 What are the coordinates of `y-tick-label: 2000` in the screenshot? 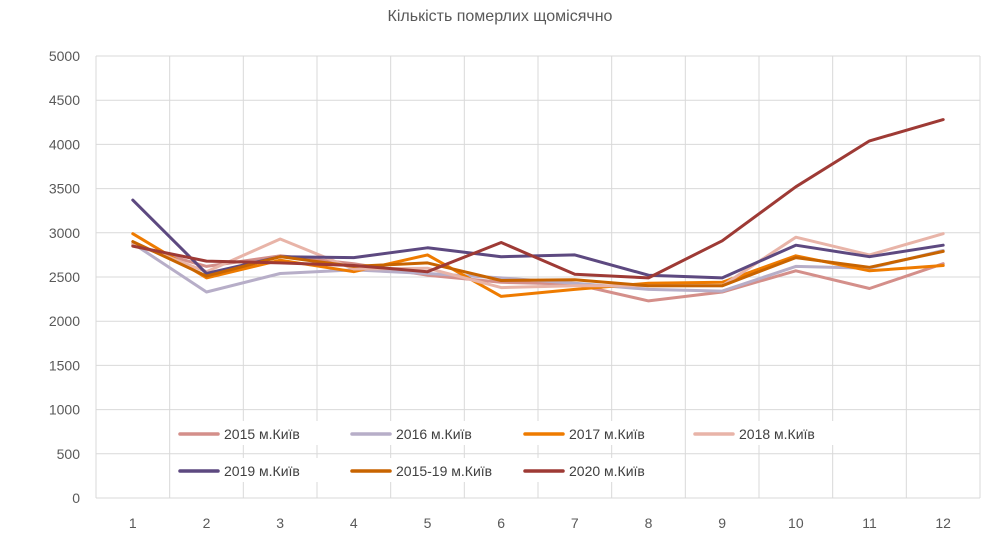 It's located at (64, 321).